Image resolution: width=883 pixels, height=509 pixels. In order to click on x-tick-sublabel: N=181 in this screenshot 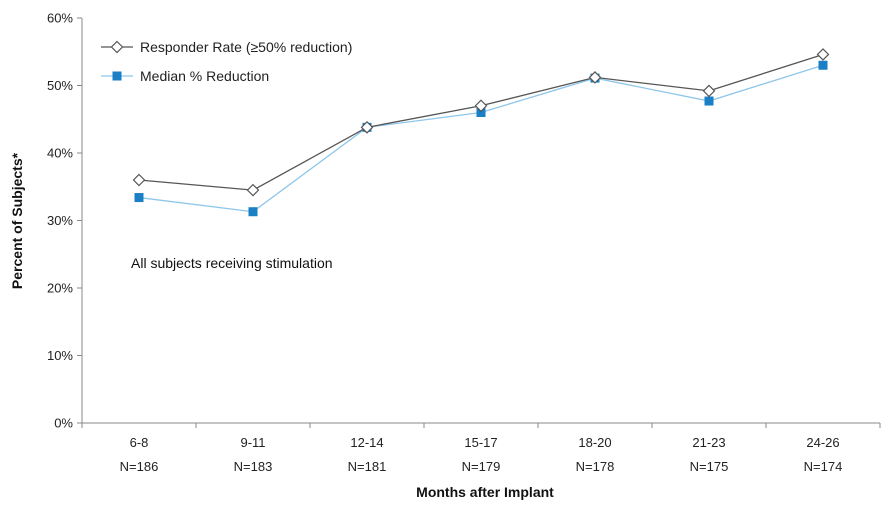, I will do `click(367, 466)`.